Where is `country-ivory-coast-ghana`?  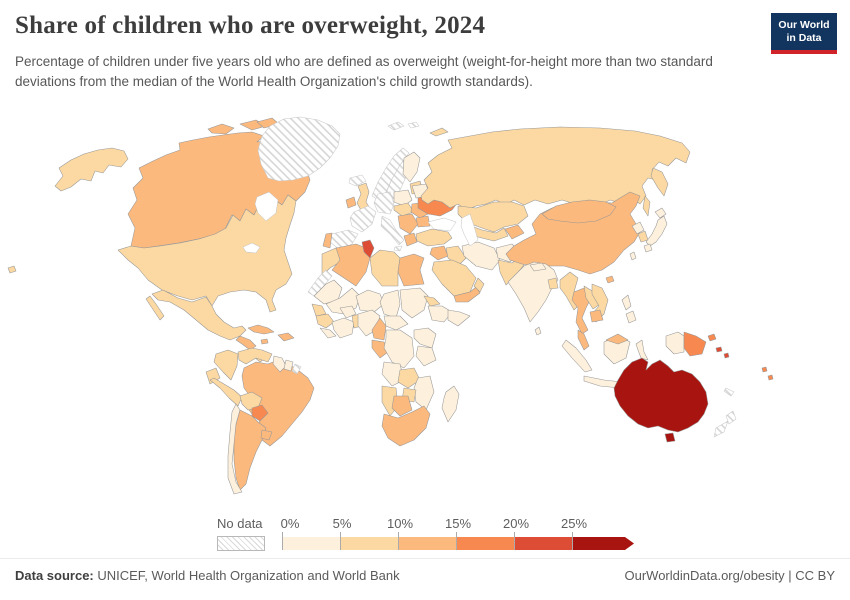
country-ivory-coast-ghana is located at coordinates (343, 328).